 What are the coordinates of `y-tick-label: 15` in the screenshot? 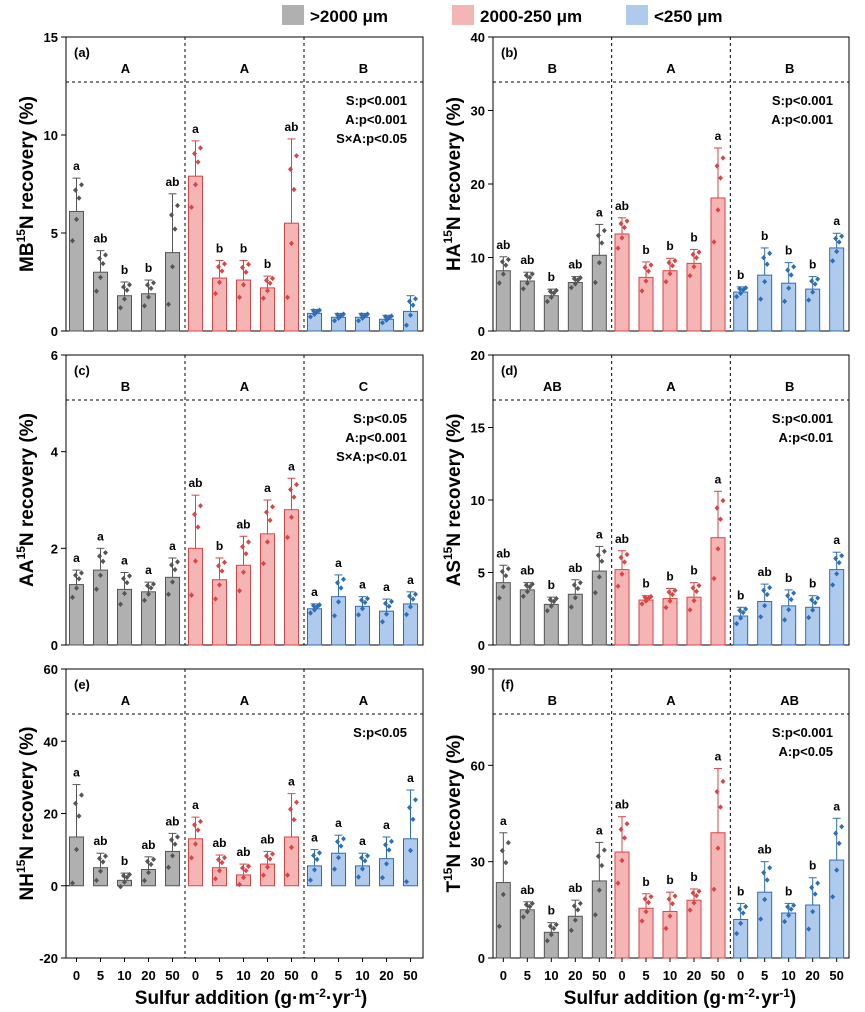 It's located at (51, 37).